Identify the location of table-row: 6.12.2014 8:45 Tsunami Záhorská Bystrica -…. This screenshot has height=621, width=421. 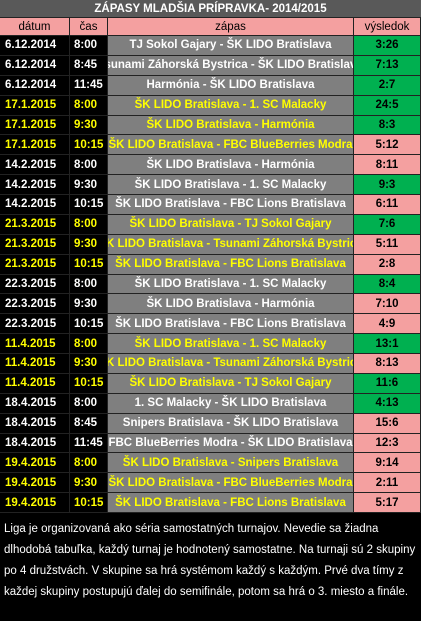
(210, 65).